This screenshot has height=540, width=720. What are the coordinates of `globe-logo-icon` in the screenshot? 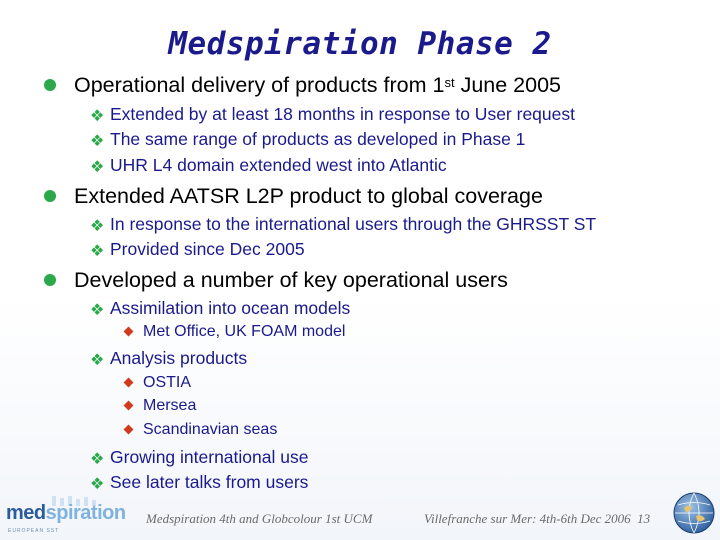 It's located at (694, 513).